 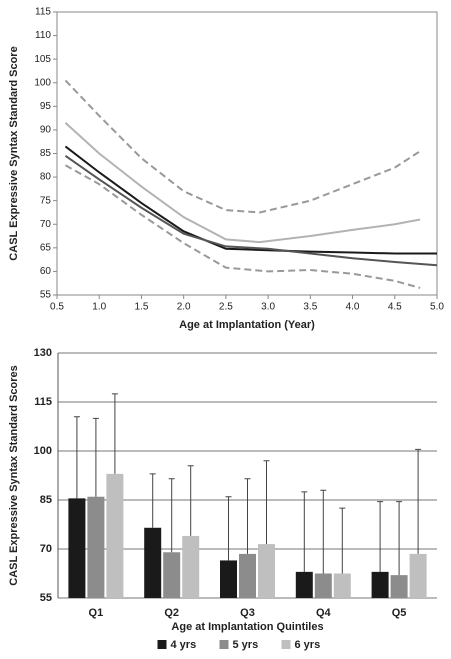 What do you see at coordinates (99, 307) in the screenshot?
I see `x-tick-label: 1.0` at bounding box center [99, 307].